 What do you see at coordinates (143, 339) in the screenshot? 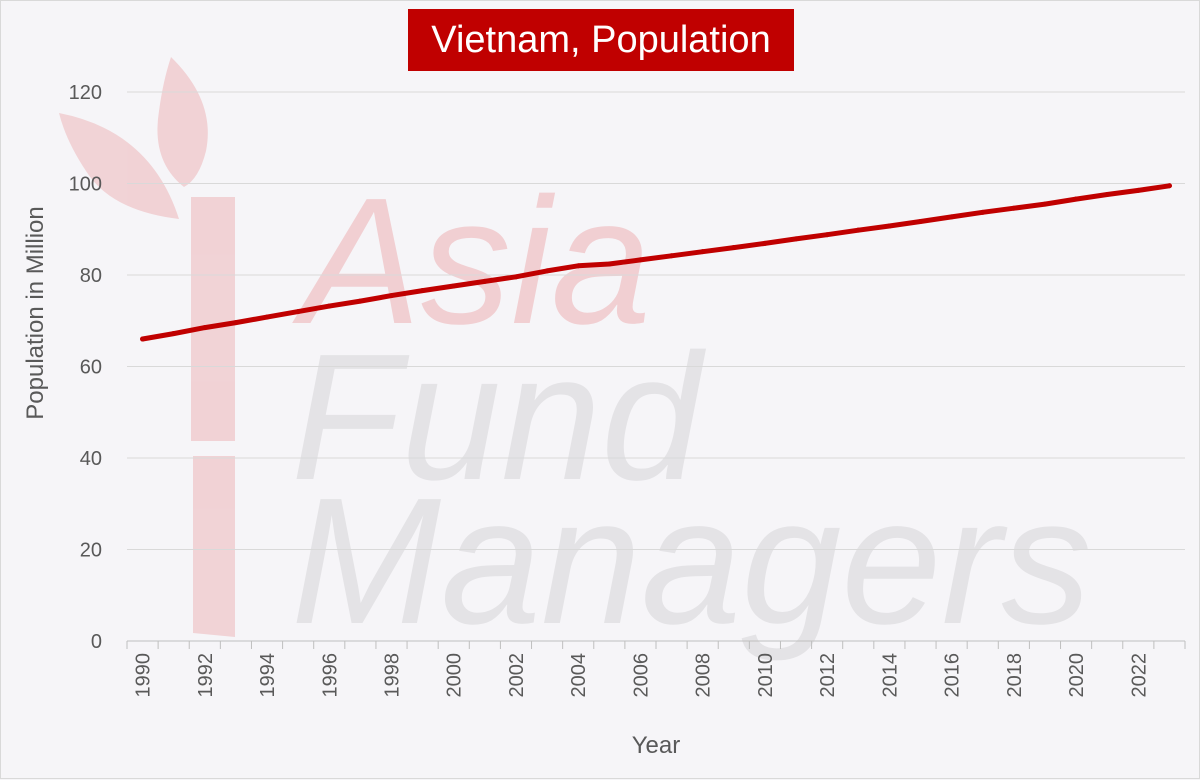
I see `data-point-1990` at bounding box center [143, 339].